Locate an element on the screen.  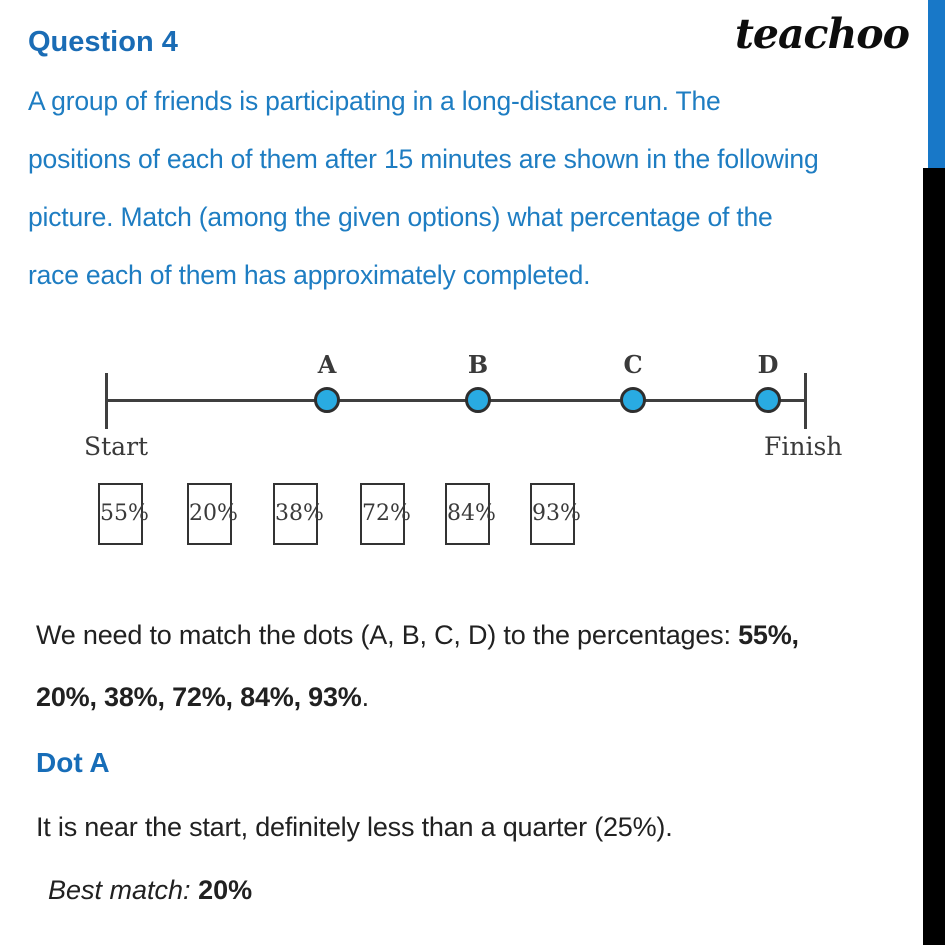
start-label: Start is located at coordinates (116, 446).